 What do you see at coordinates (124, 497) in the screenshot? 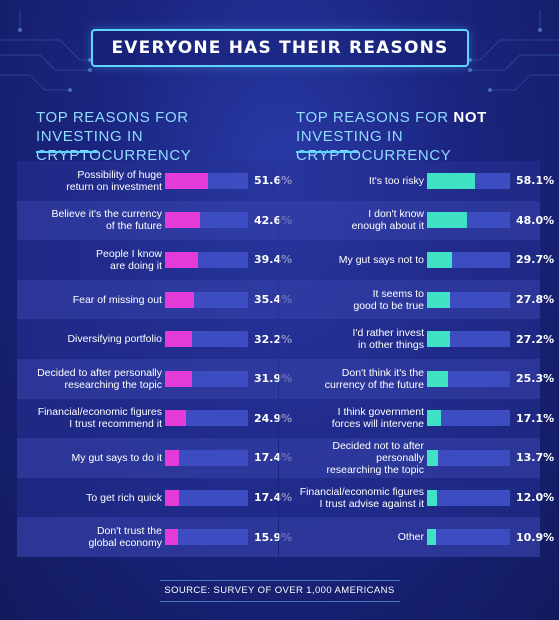
I see `invest-category-label: To get rich quick` at bounding box center [124, 497].